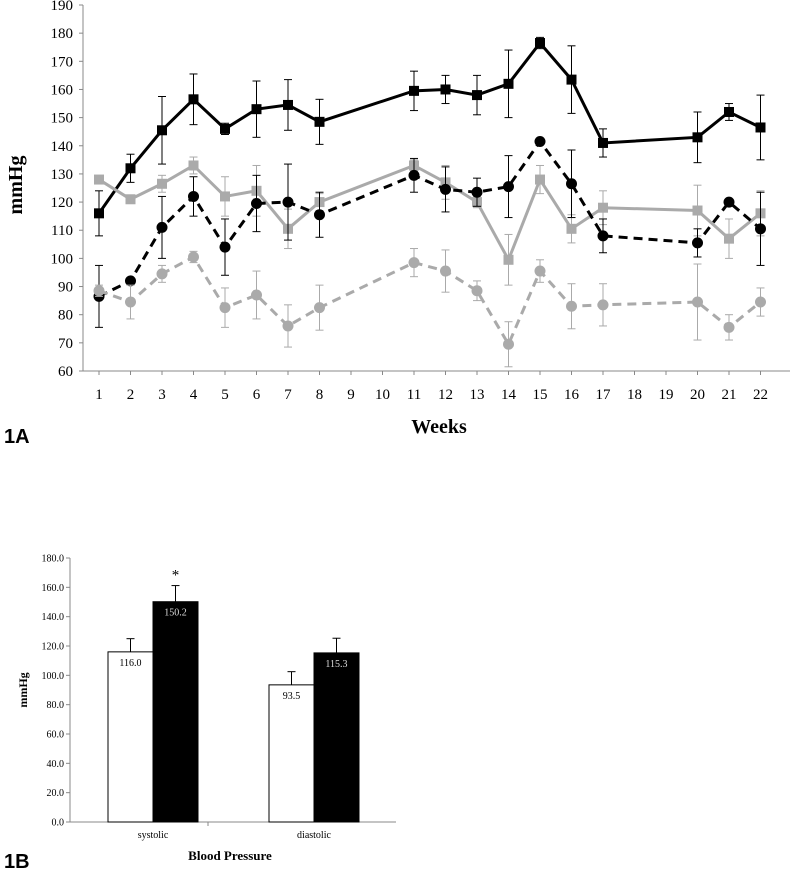  What do you see at coordinates (62, 34) in the screenshot?
I see `y-tick-label: 180` at bounding box center [62, 34].